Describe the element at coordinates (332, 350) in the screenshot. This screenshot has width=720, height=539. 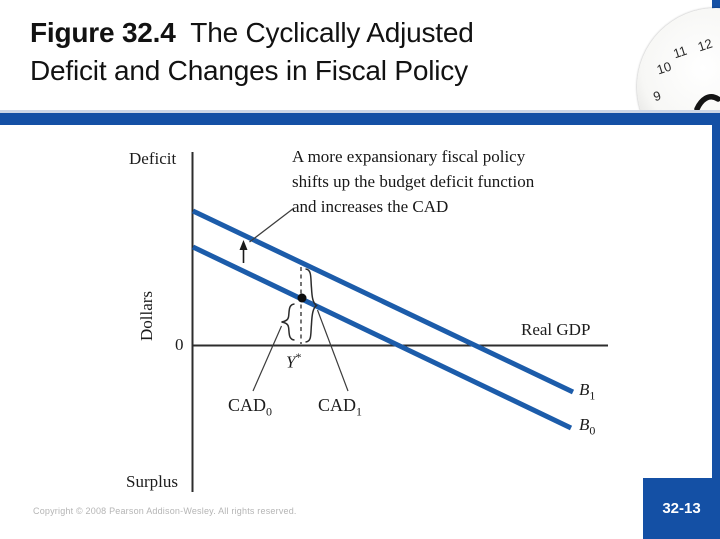
I see `cad1-leader-line` at that location.